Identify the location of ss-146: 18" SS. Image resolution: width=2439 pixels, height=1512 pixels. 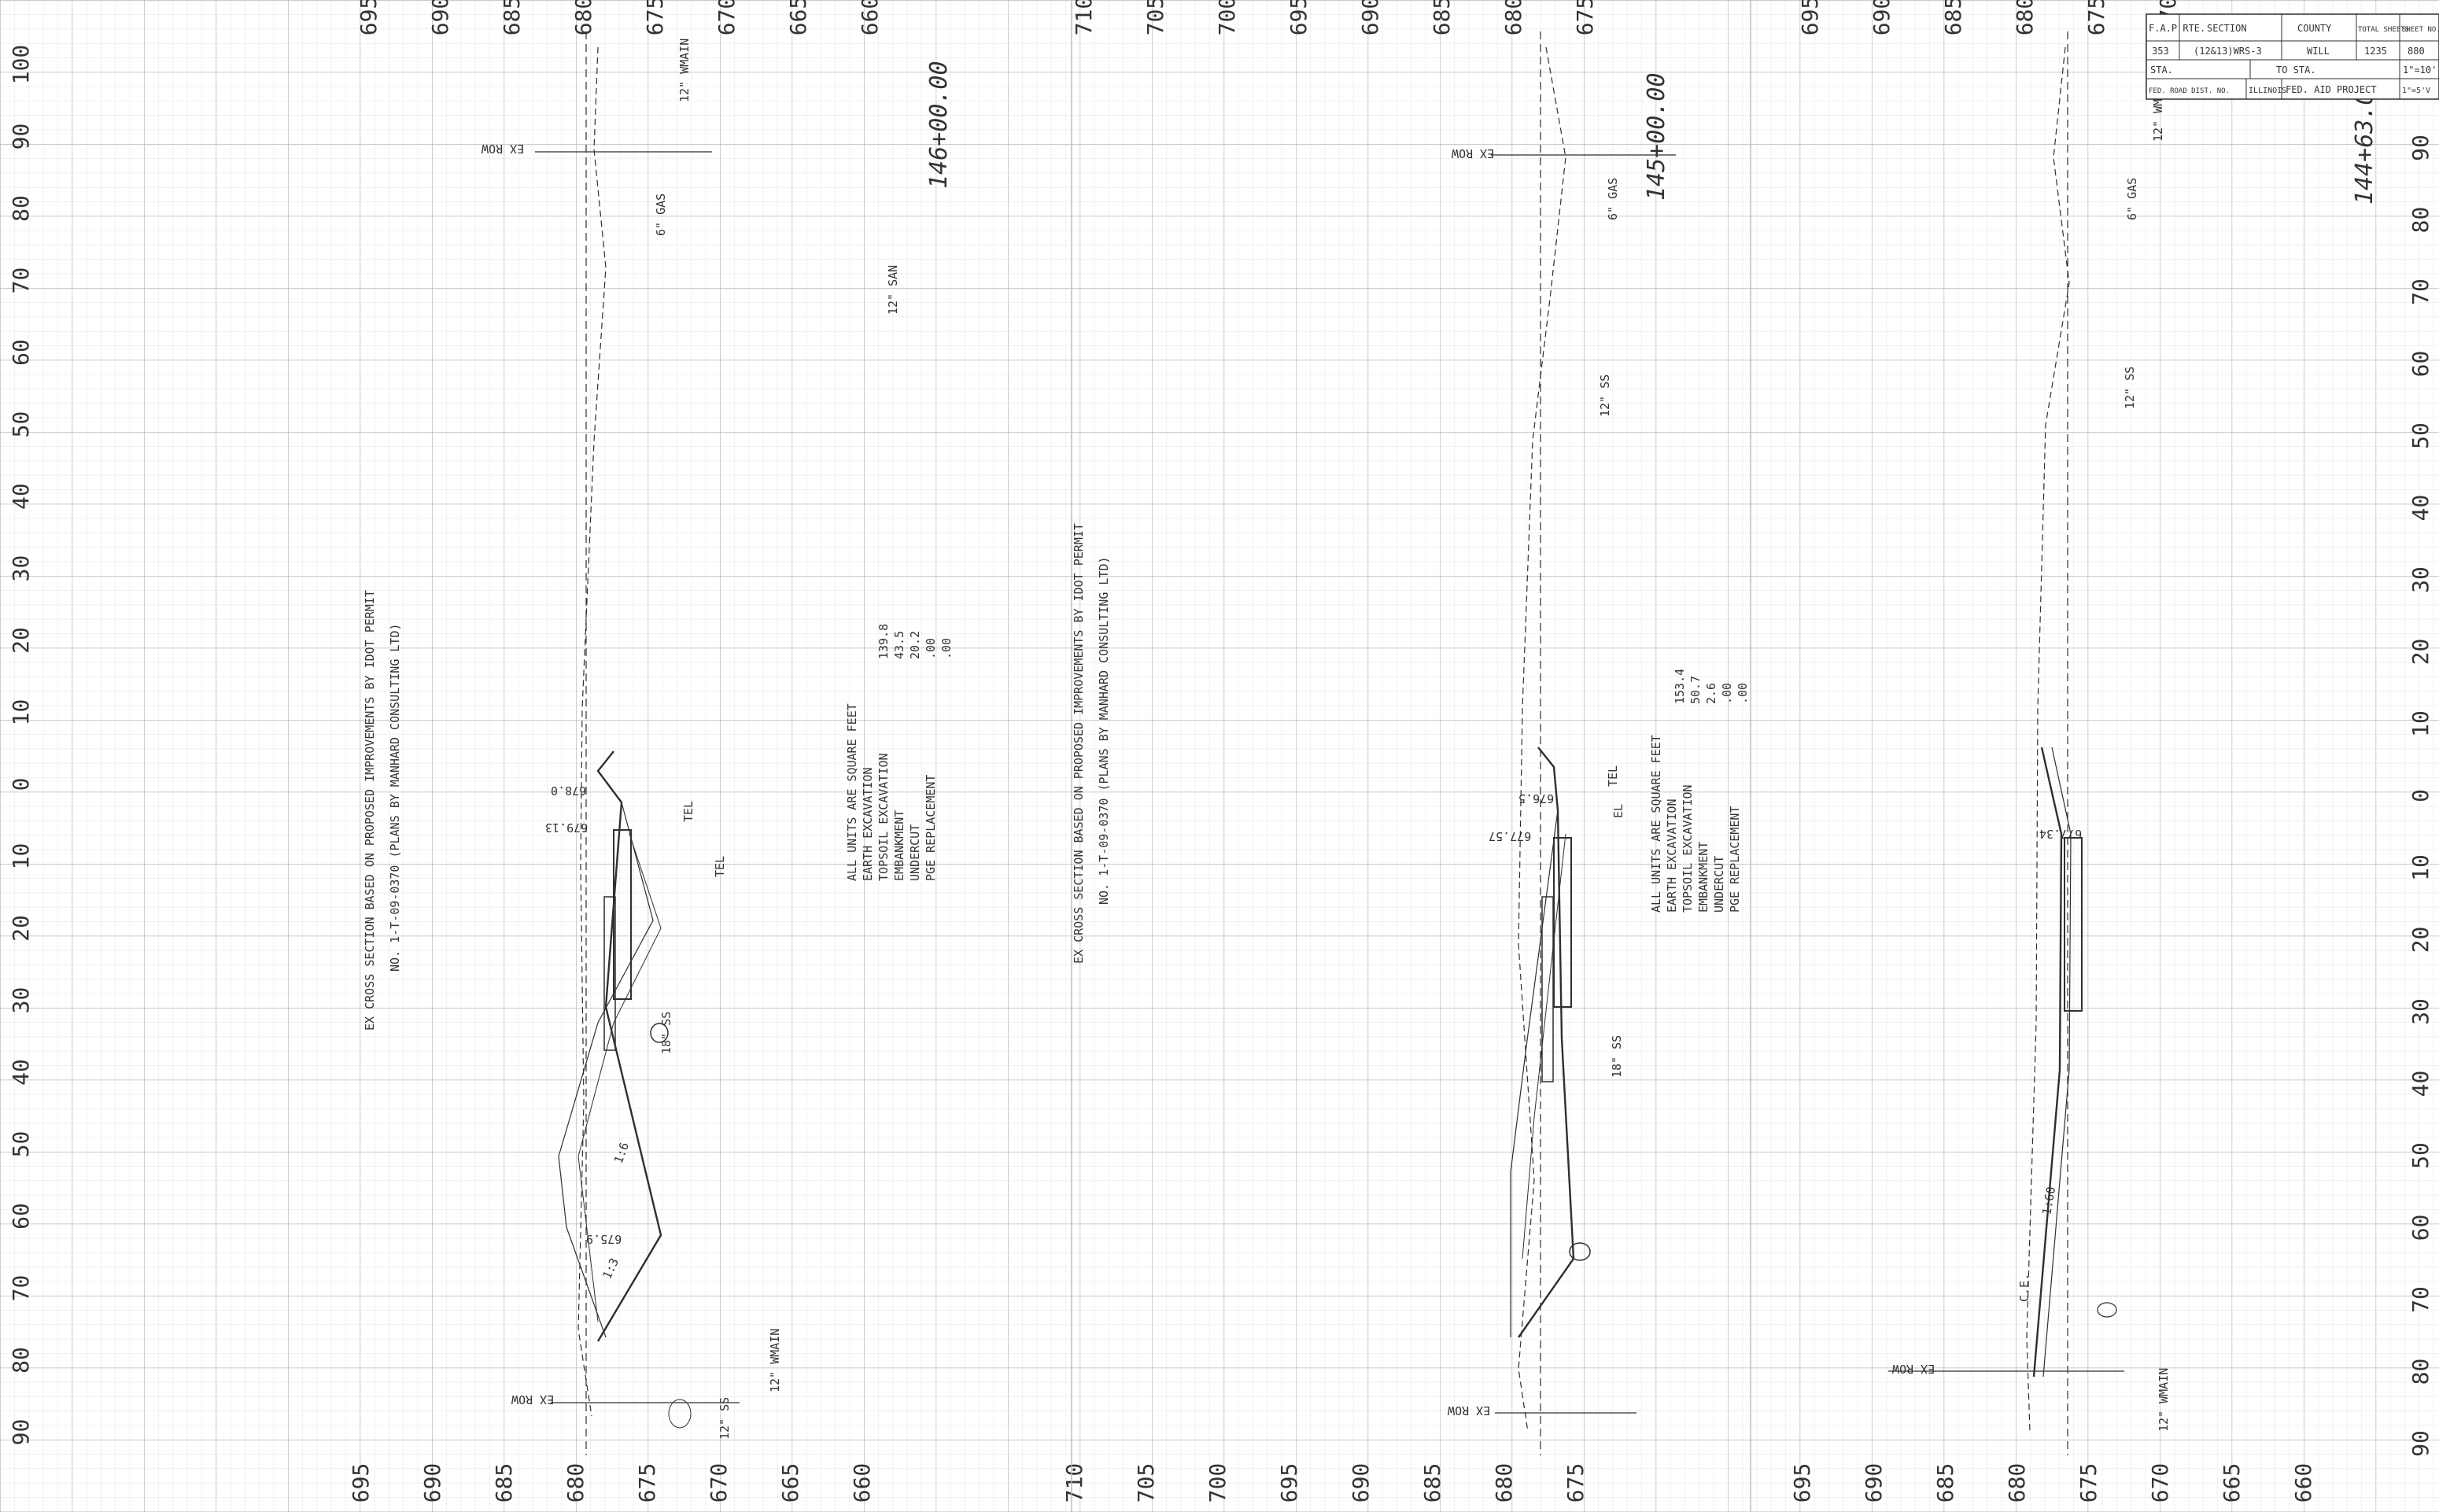
(666, 1033).